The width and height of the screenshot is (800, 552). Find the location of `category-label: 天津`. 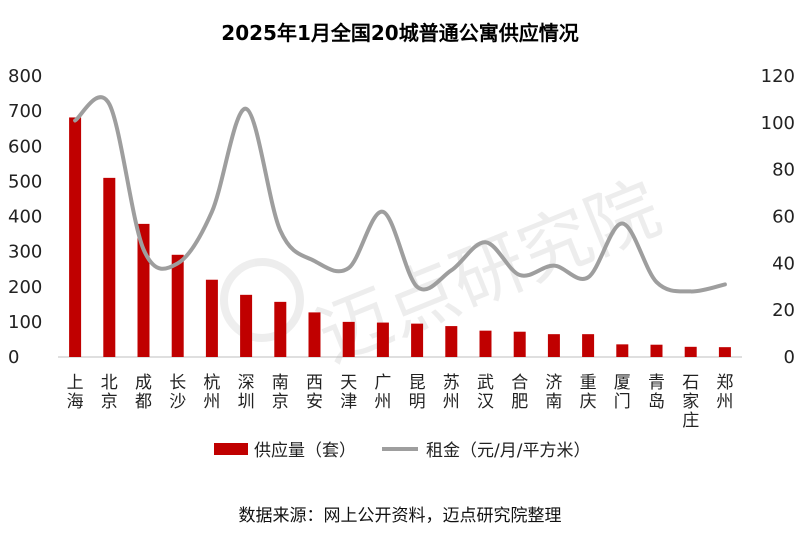

category-label: 天津 is located at coordinates (348, 392).